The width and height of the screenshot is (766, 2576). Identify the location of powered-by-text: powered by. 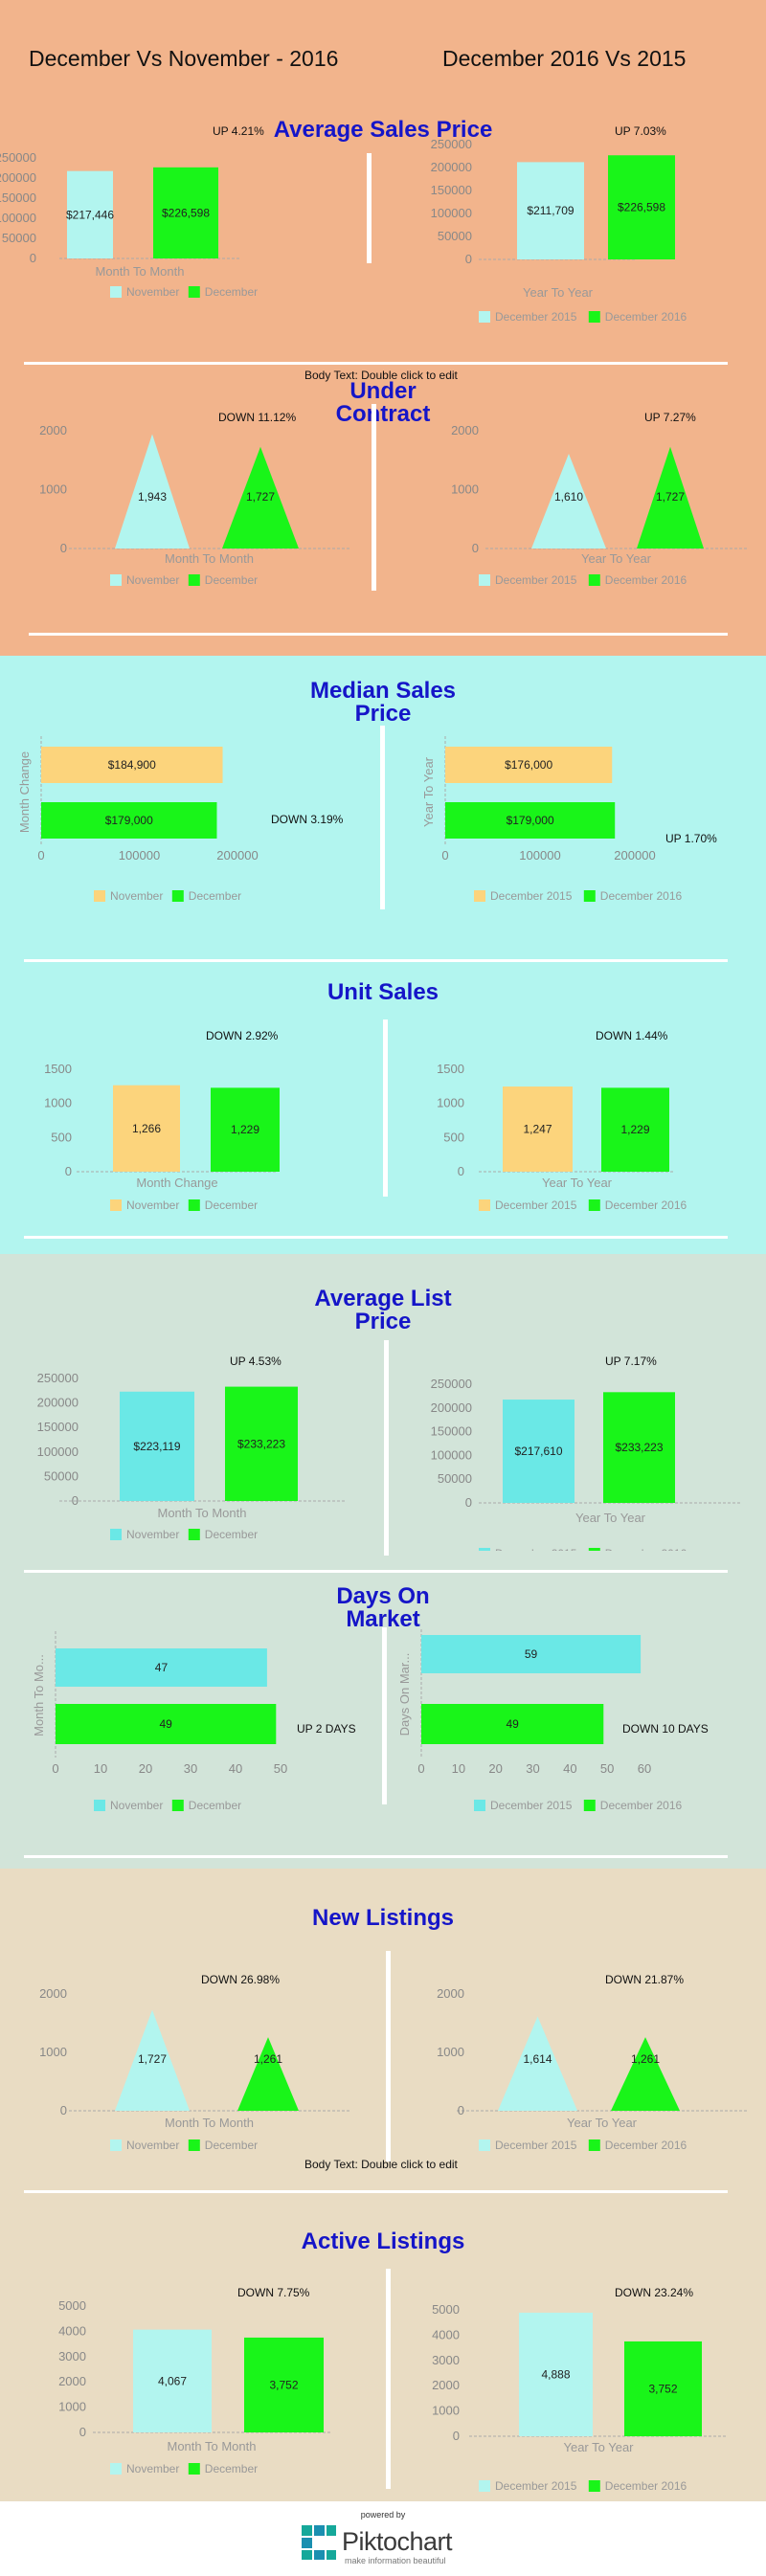
(383, 2515).